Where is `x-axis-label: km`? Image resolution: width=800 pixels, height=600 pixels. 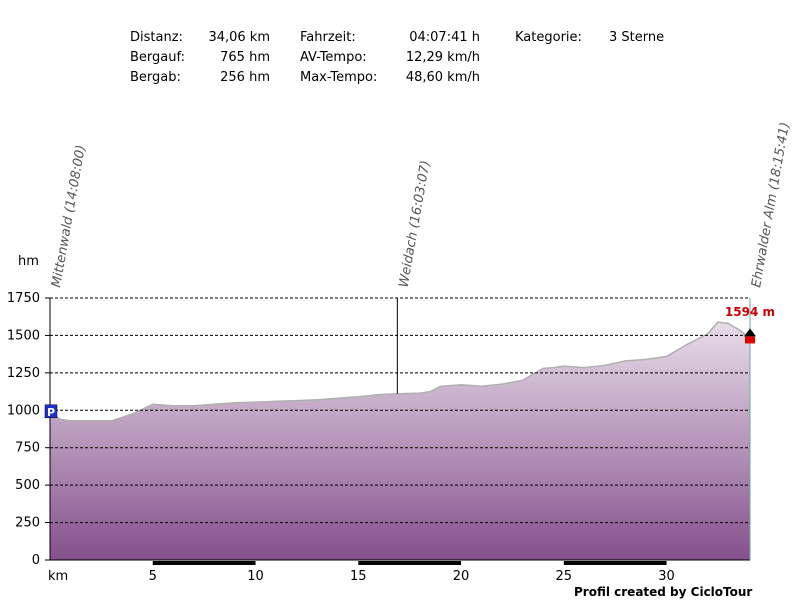
x-axis-label: km is located at coordinates (58, 576).